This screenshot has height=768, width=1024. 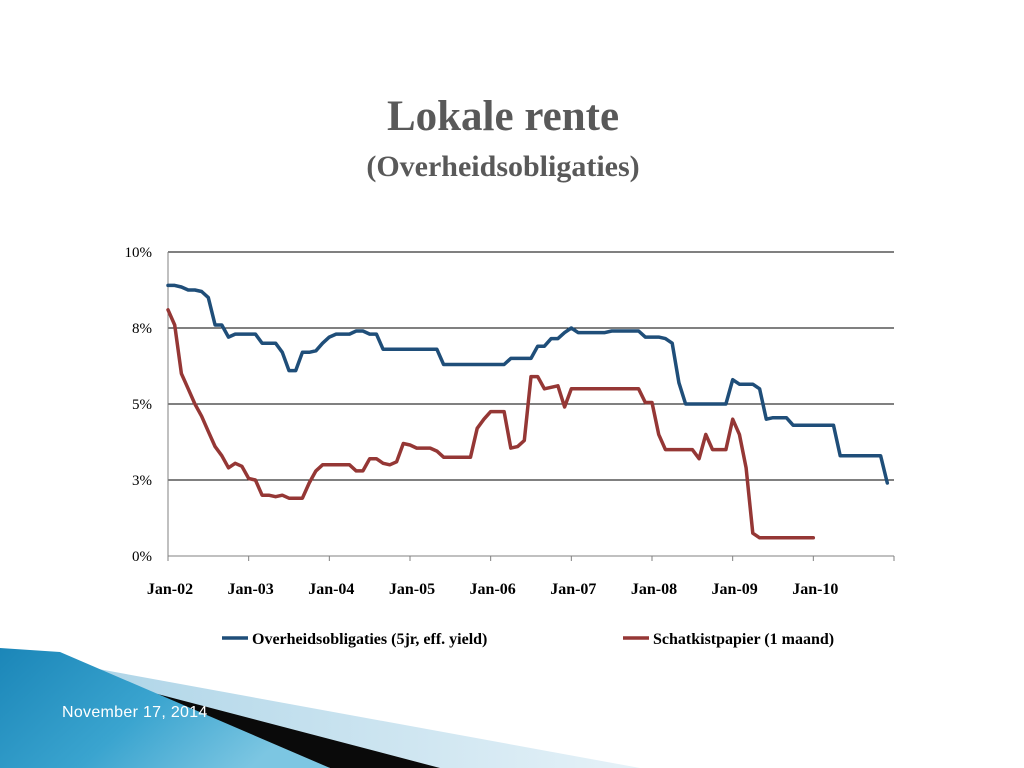 I want to click on slide-date: November 17, 2014, so click(x=135, y=712).